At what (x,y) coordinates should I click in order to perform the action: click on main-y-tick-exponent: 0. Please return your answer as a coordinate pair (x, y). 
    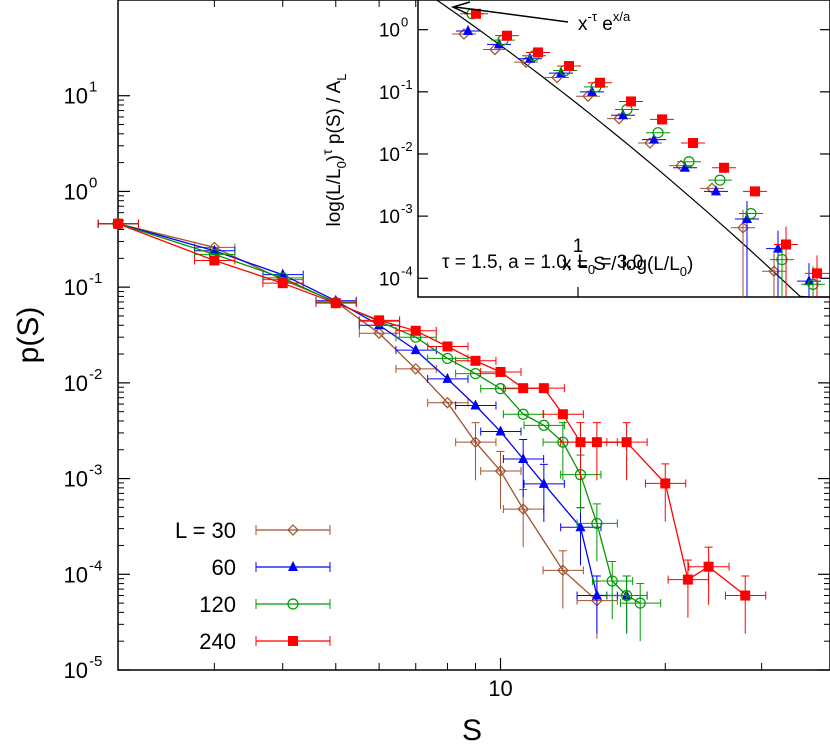
    Looking at the image, I should click on (93, 182).